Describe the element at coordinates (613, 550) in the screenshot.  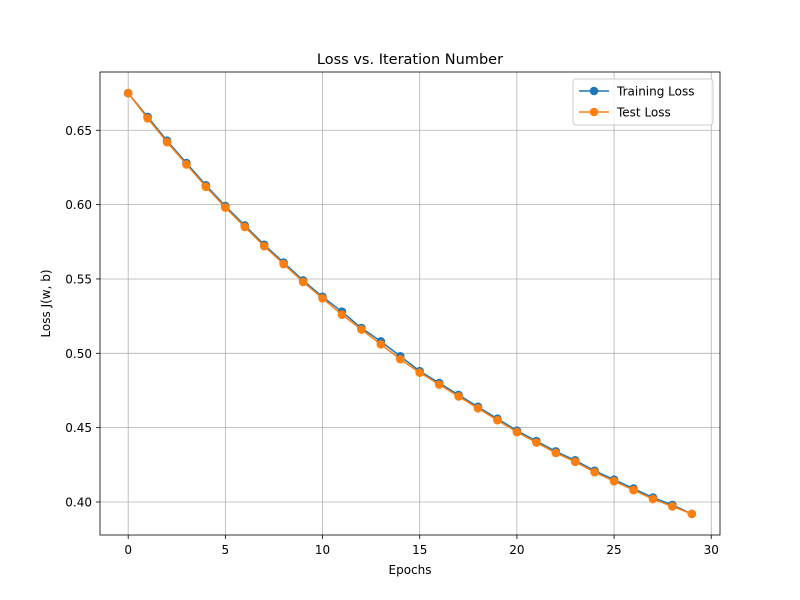
I see `x-tick-label: 25` at that location.